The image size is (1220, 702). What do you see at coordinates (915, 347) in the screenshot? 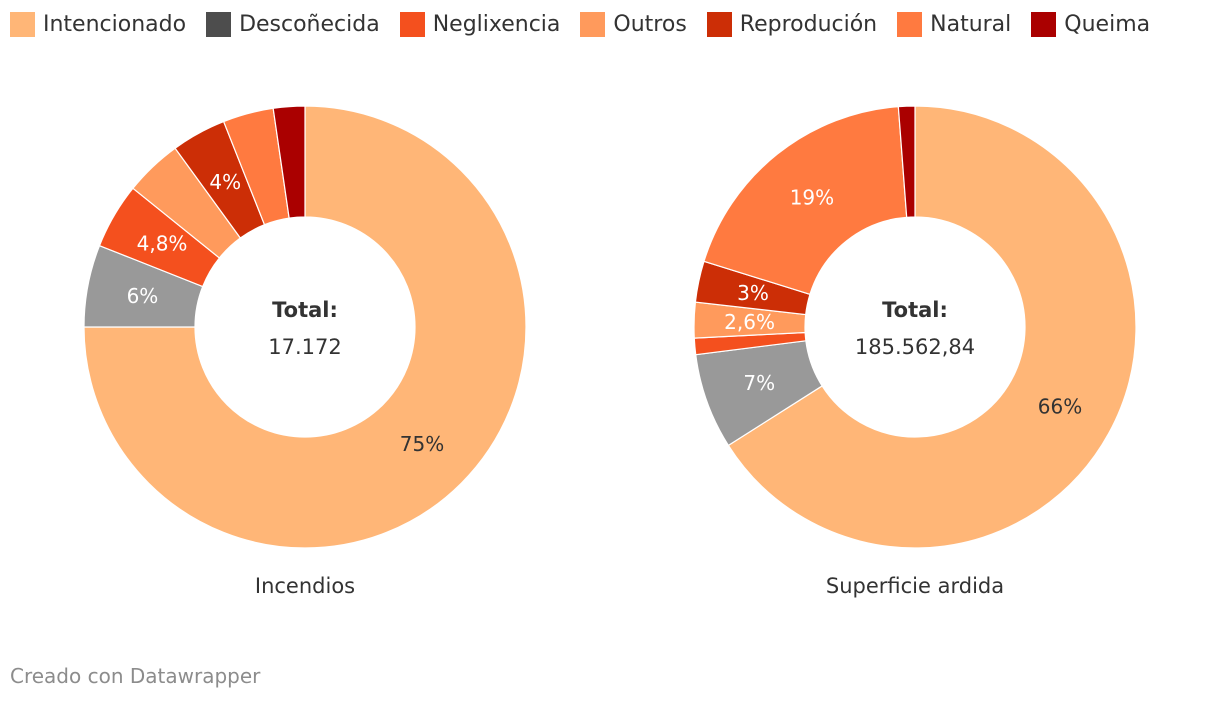
I see `center-total-value: 185.562,84` at bounding box center [915, 347].